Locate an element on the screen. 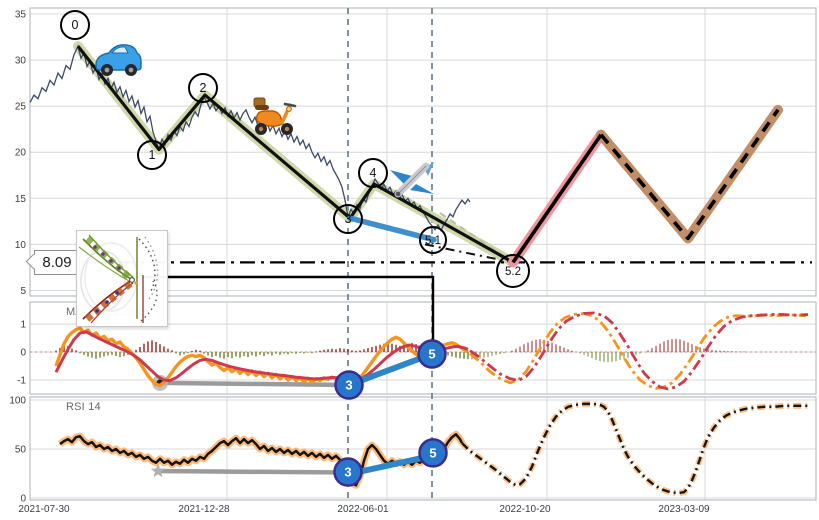  y-tick-label: 100 is located at coordinates (17, 400).